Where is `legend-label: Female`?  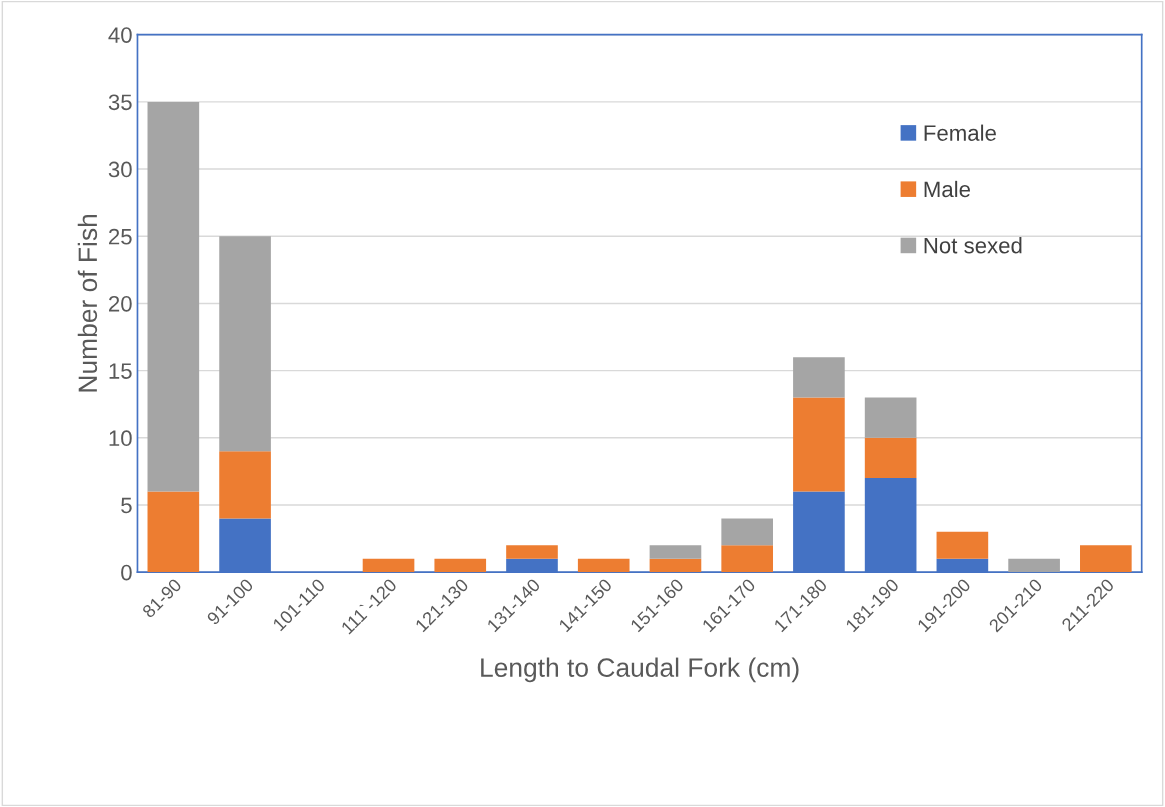
legend-label: Female is located at coordinates (960, 132).